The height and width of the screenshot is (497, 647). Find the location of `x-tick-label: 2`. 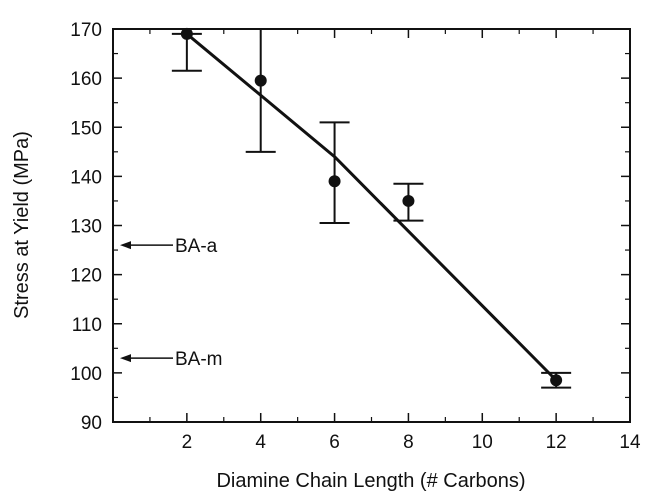

x-tick-label: 2 is located at coordinates (187, 442).